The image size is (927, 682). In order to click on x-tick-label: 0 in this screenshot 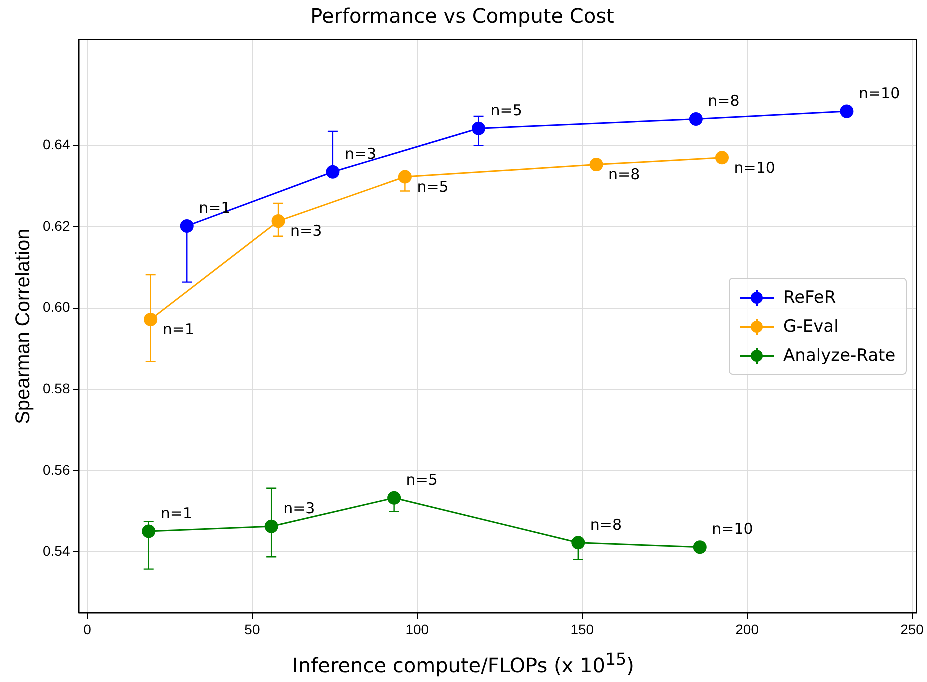, I will do `click(88, 629)`.